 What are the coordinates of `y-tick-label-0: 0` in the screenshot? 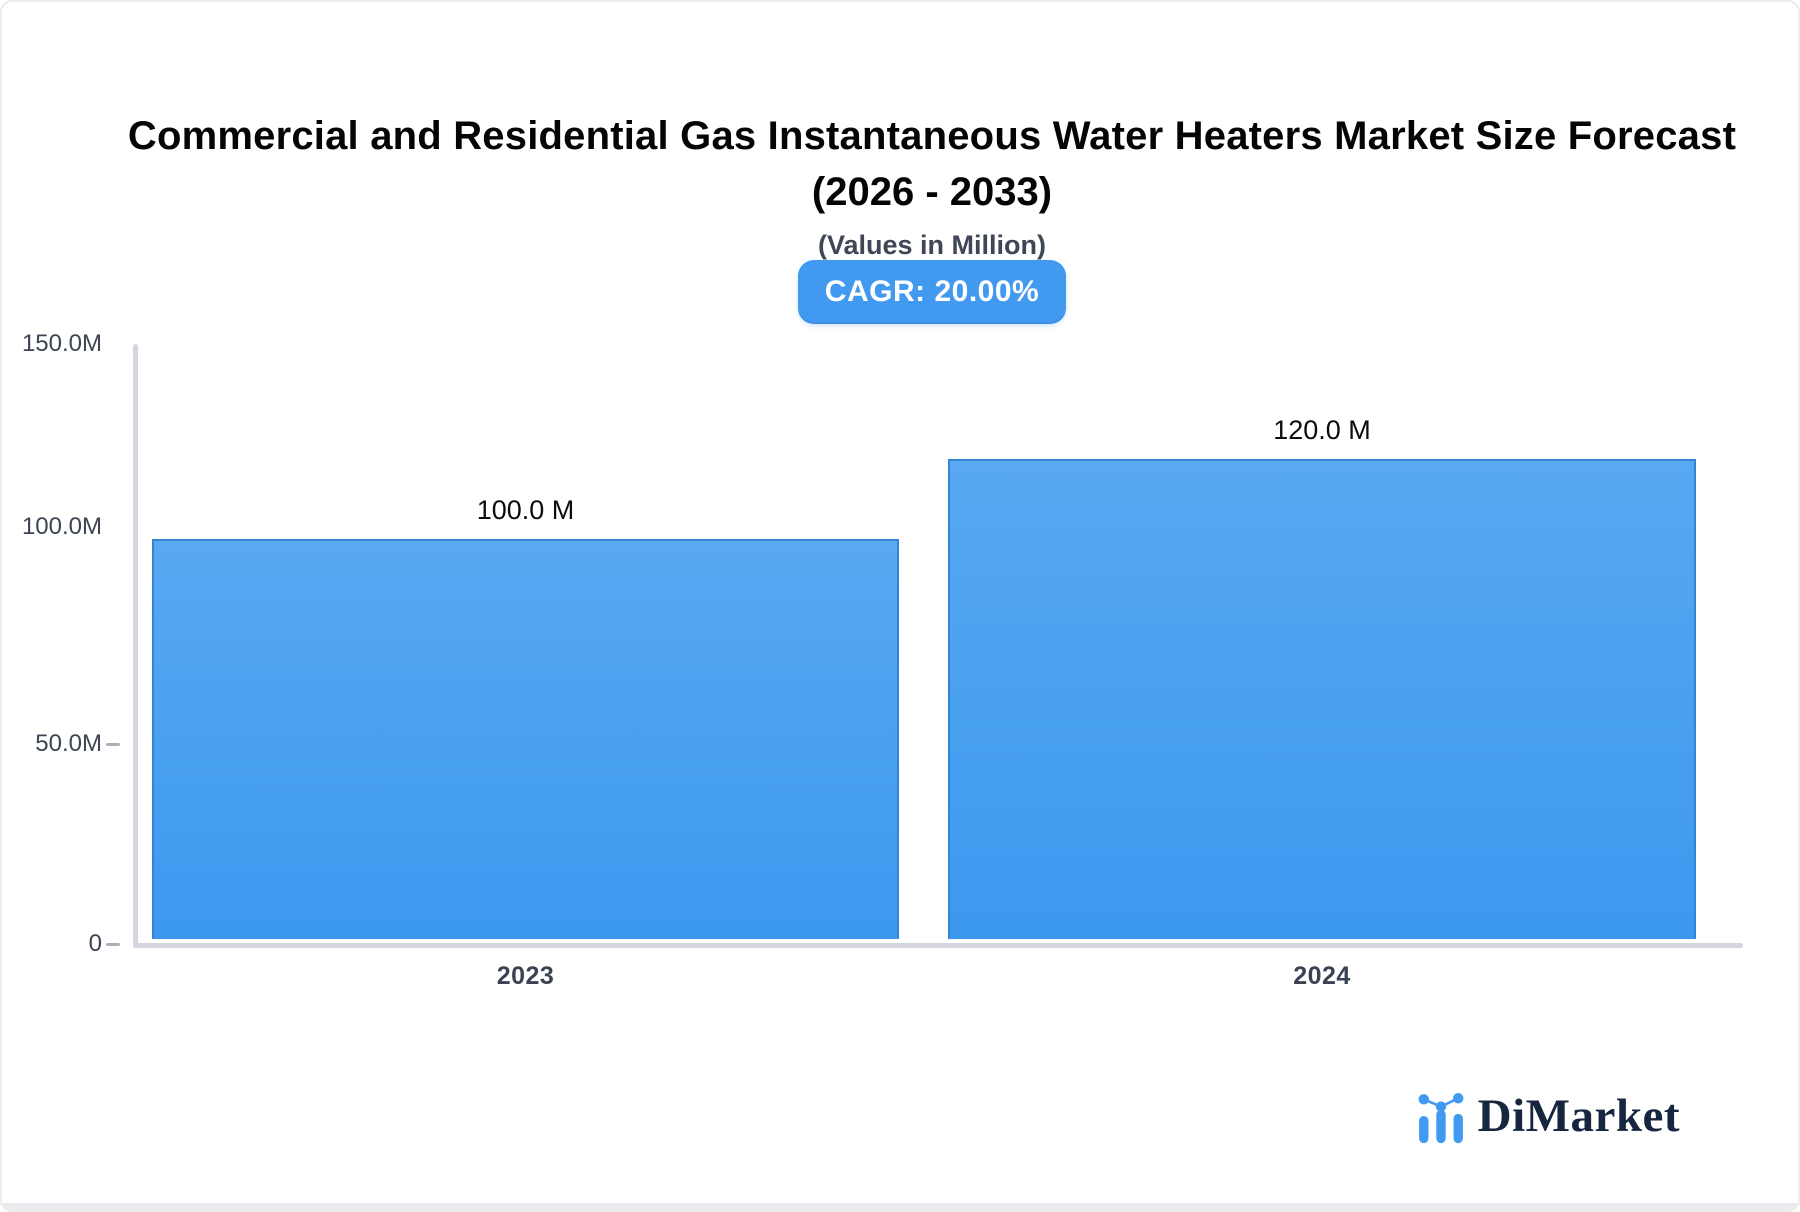 It's located at (95, 943).